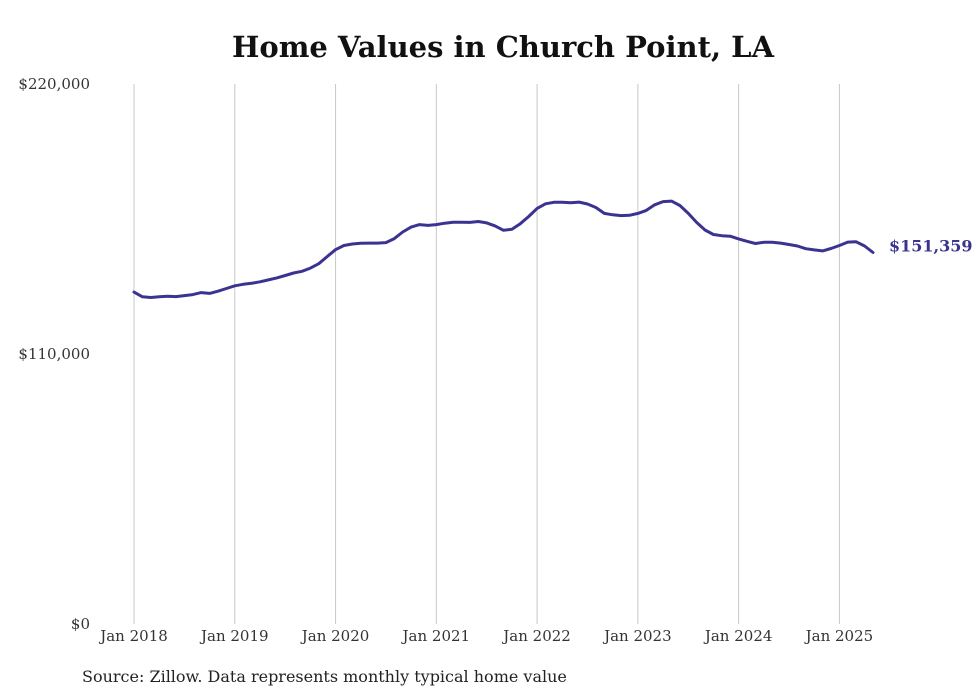 This screenshot has height=699, width=980. What do you see at coordinates (133, 636) in the screenshot?
I see `x-tick-label: Jan 2018` at bounding box center [133, 636].